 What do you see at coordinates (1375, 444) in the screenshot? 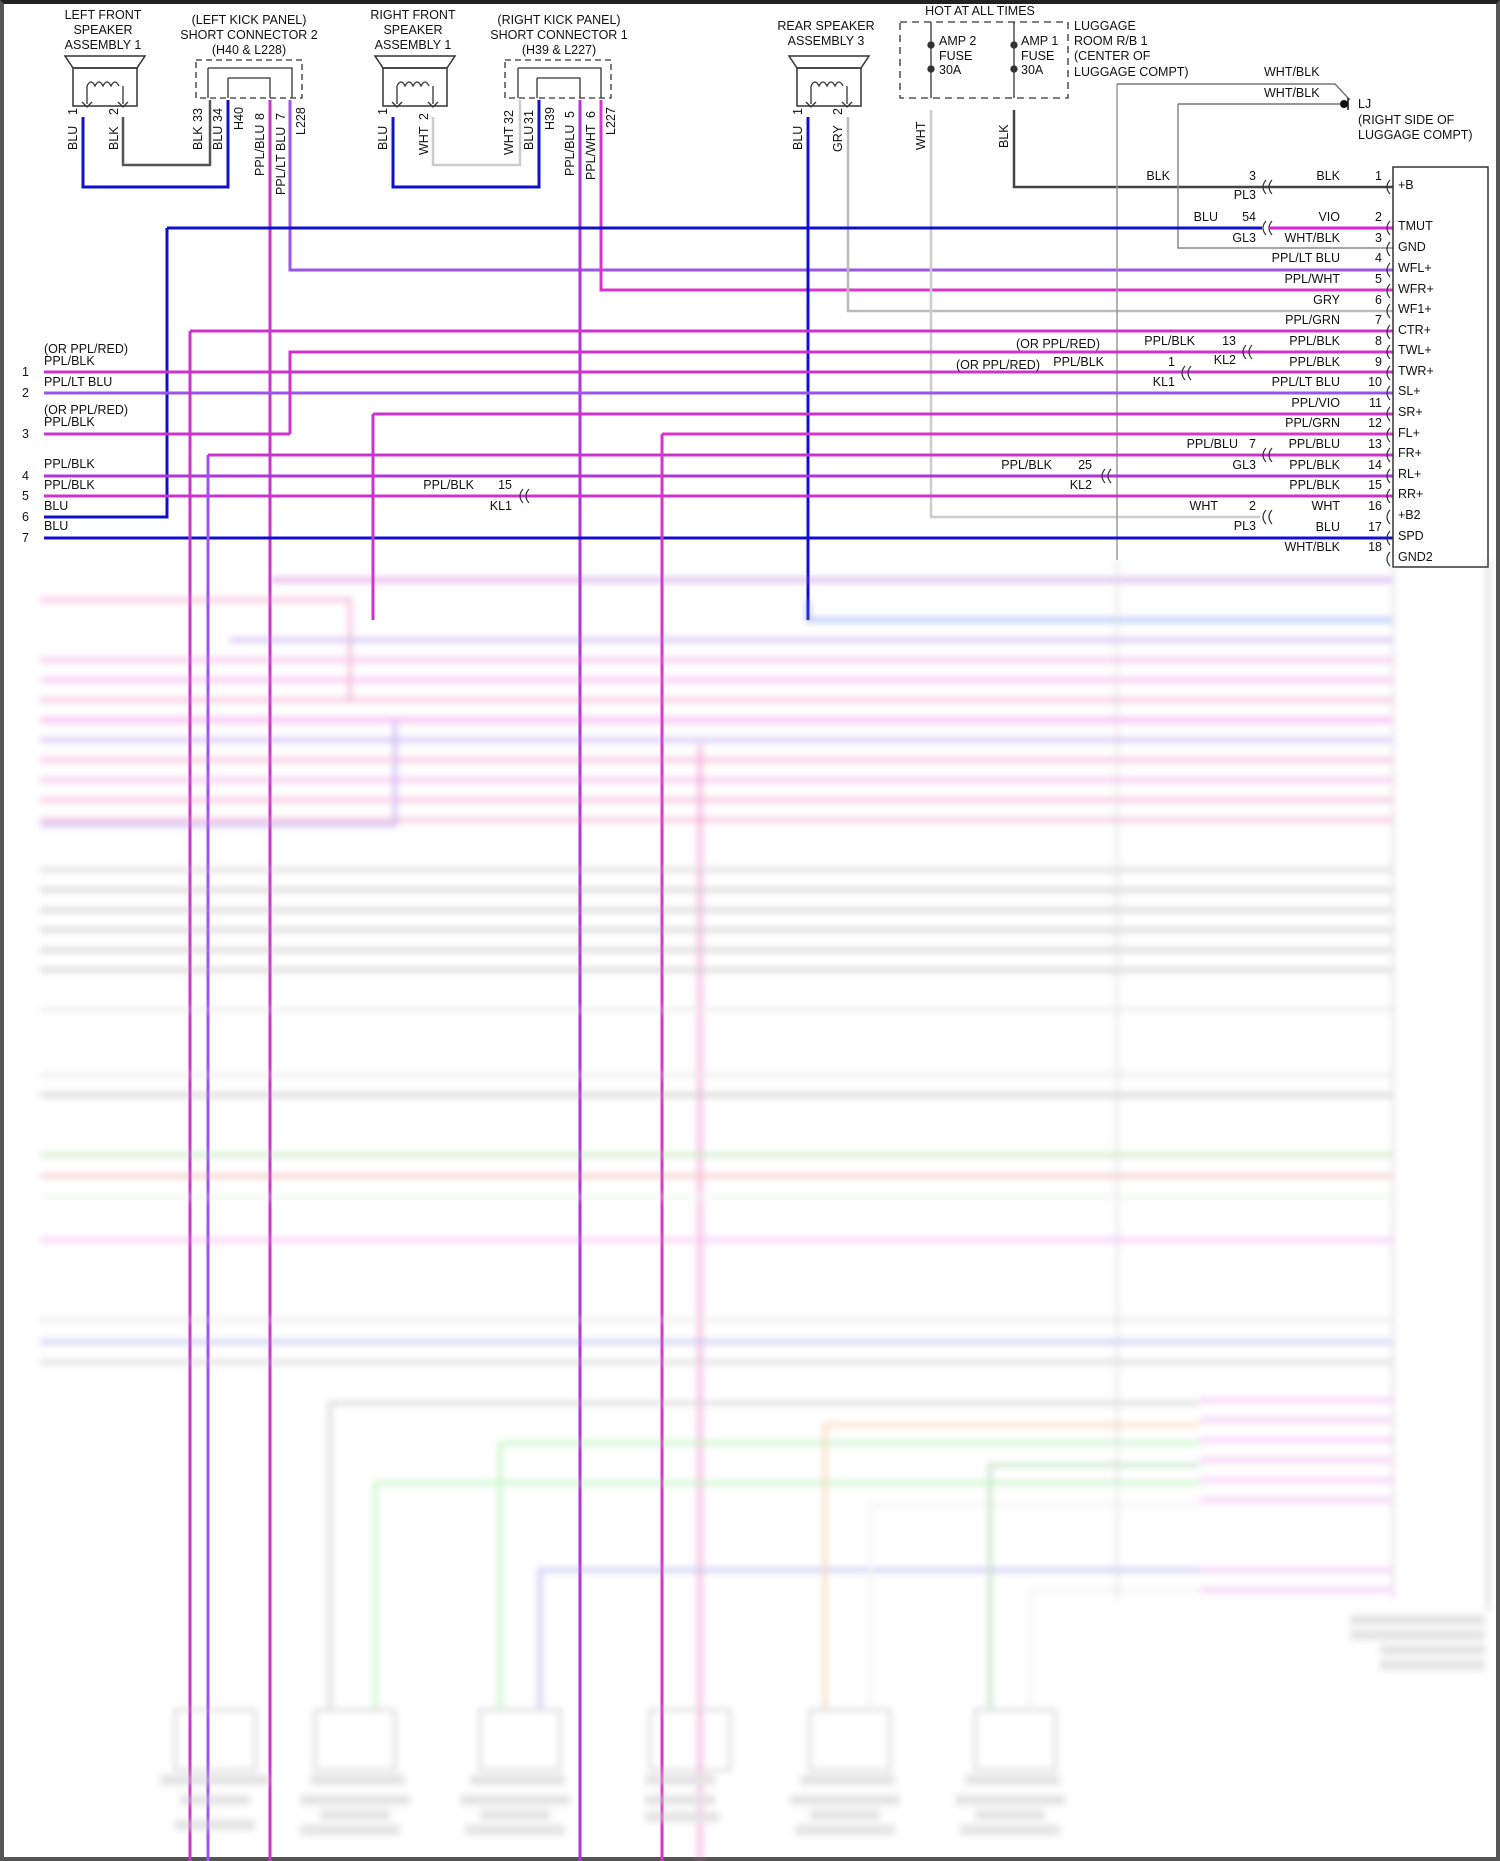
I see `amp-pin-num: 13` at bounding box center [1375, 444].